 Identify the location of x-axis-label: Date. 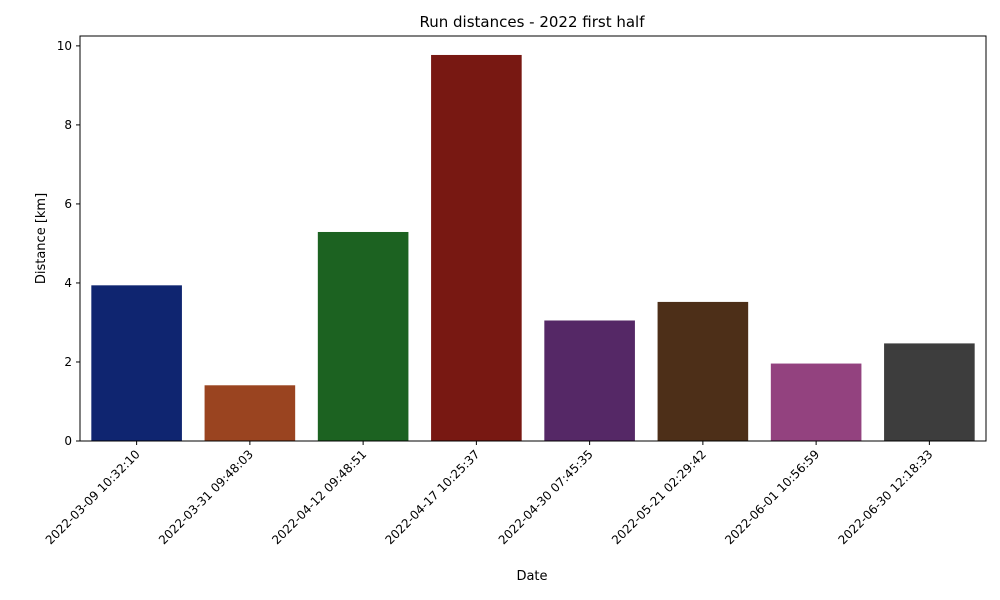
(531, 576).